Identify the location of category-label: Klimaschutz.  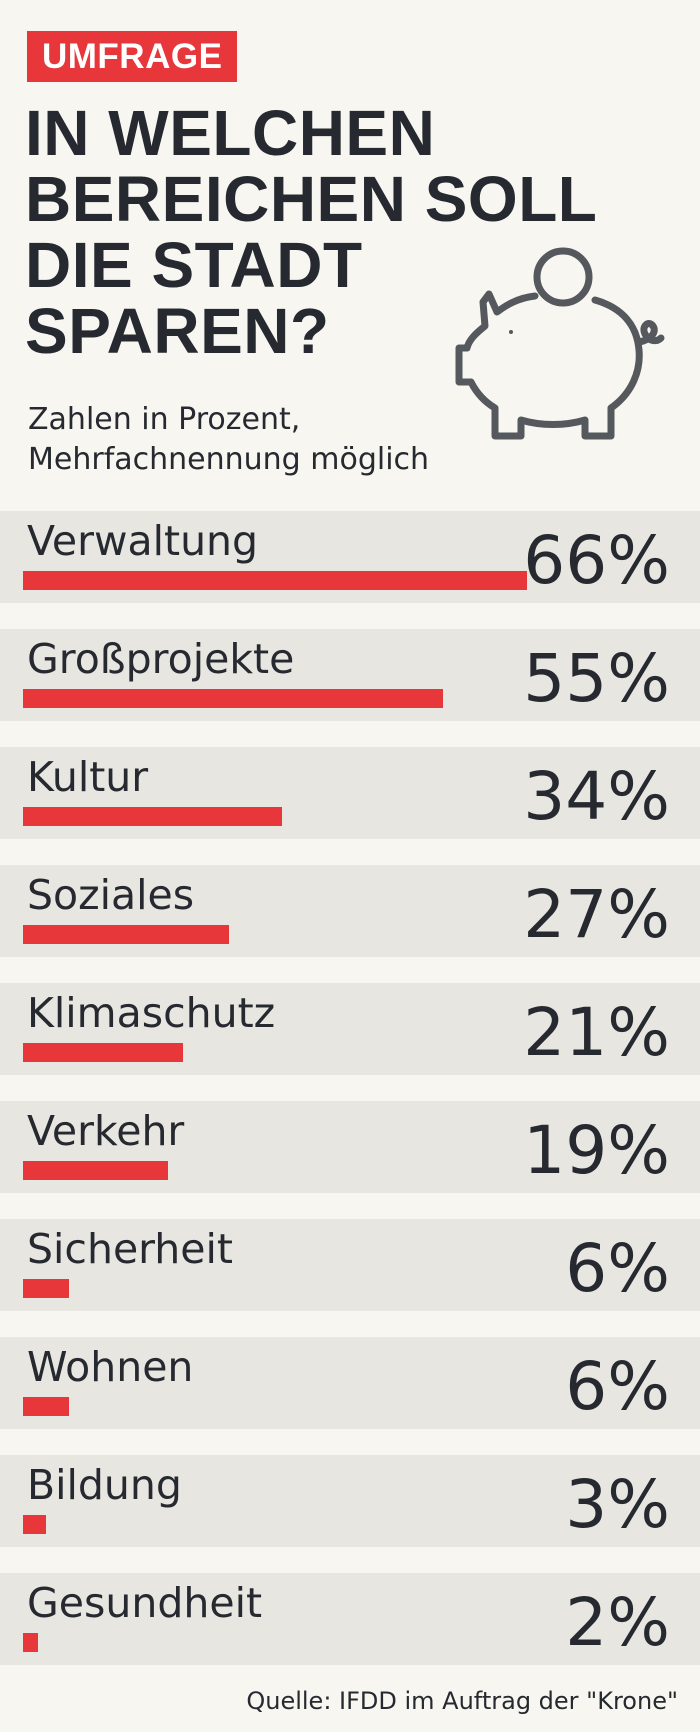
(151, 1013).